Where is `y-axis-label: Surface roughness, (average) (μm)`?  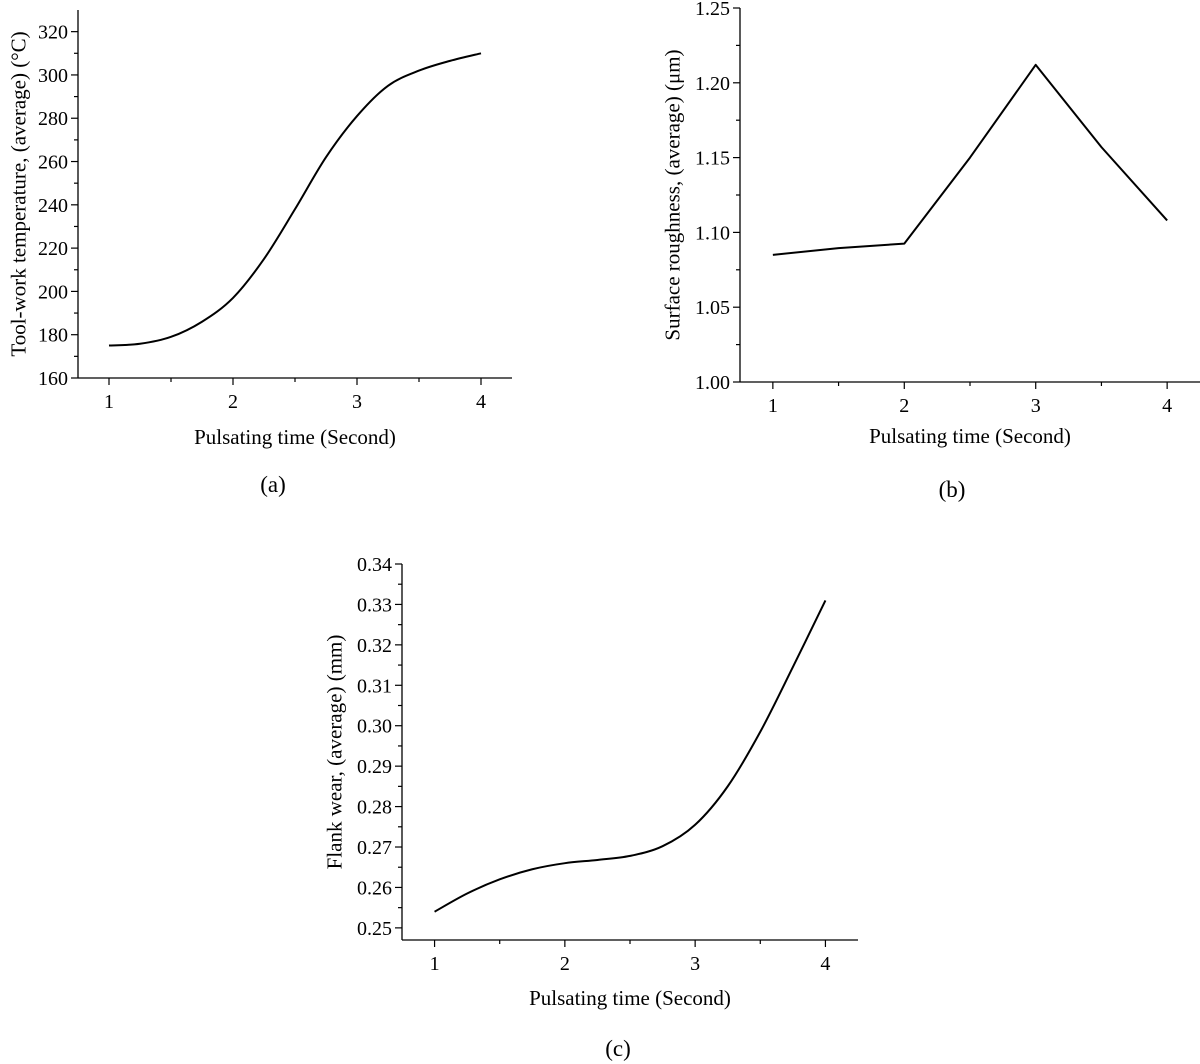
y-axis-label: Surface roughness, (average) (μm) is located at coordinates (672, 194).